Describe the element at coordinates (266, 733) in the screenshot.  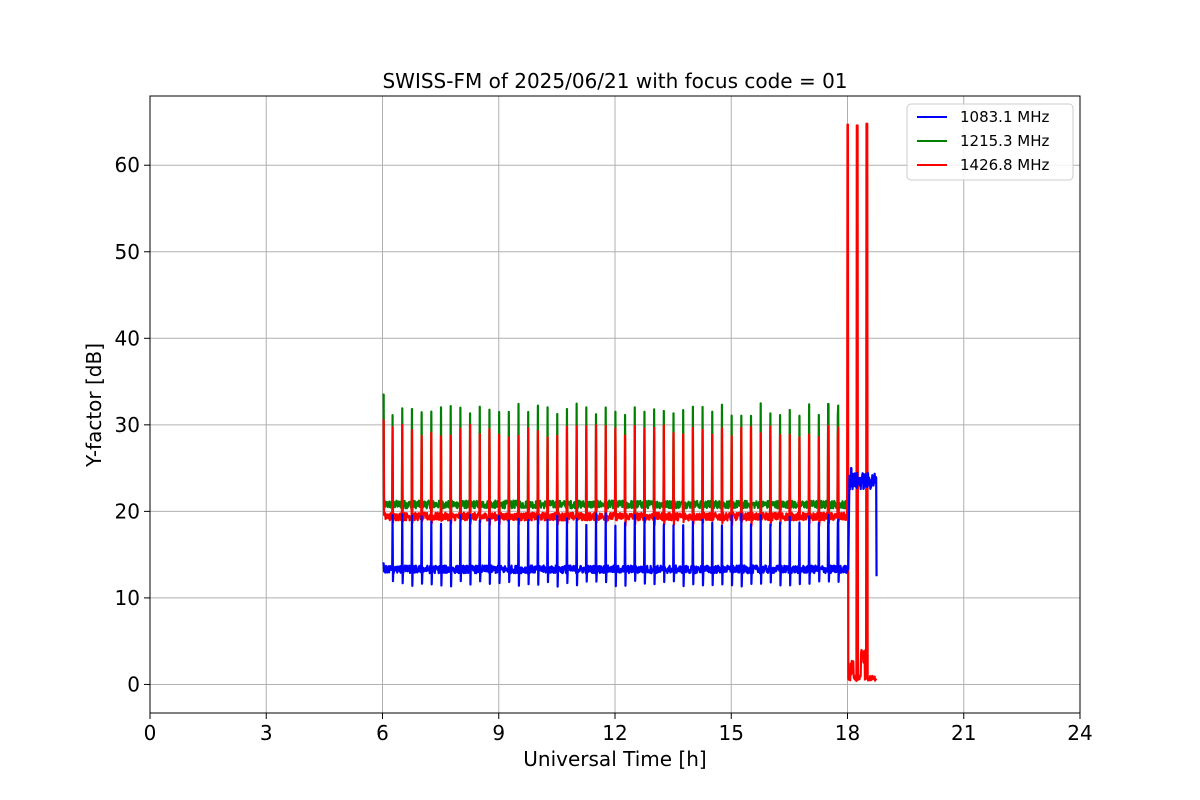
I see `x-tick-label: 3` at that location.